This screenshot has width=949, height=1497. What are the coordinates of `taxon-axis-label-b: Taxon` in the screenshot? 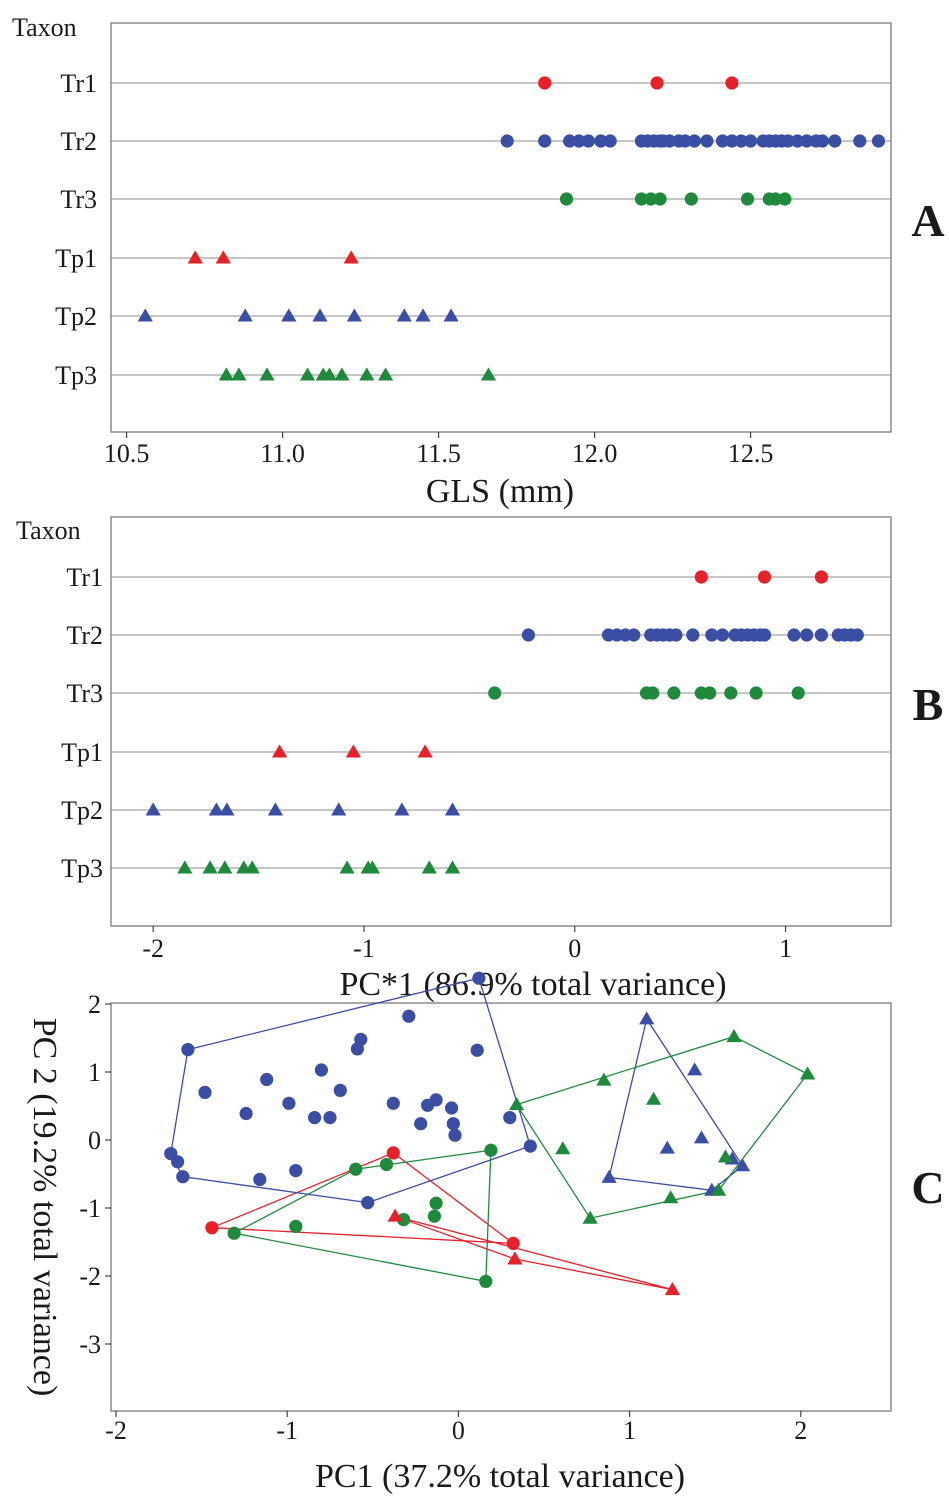 It's located at (48, 530).